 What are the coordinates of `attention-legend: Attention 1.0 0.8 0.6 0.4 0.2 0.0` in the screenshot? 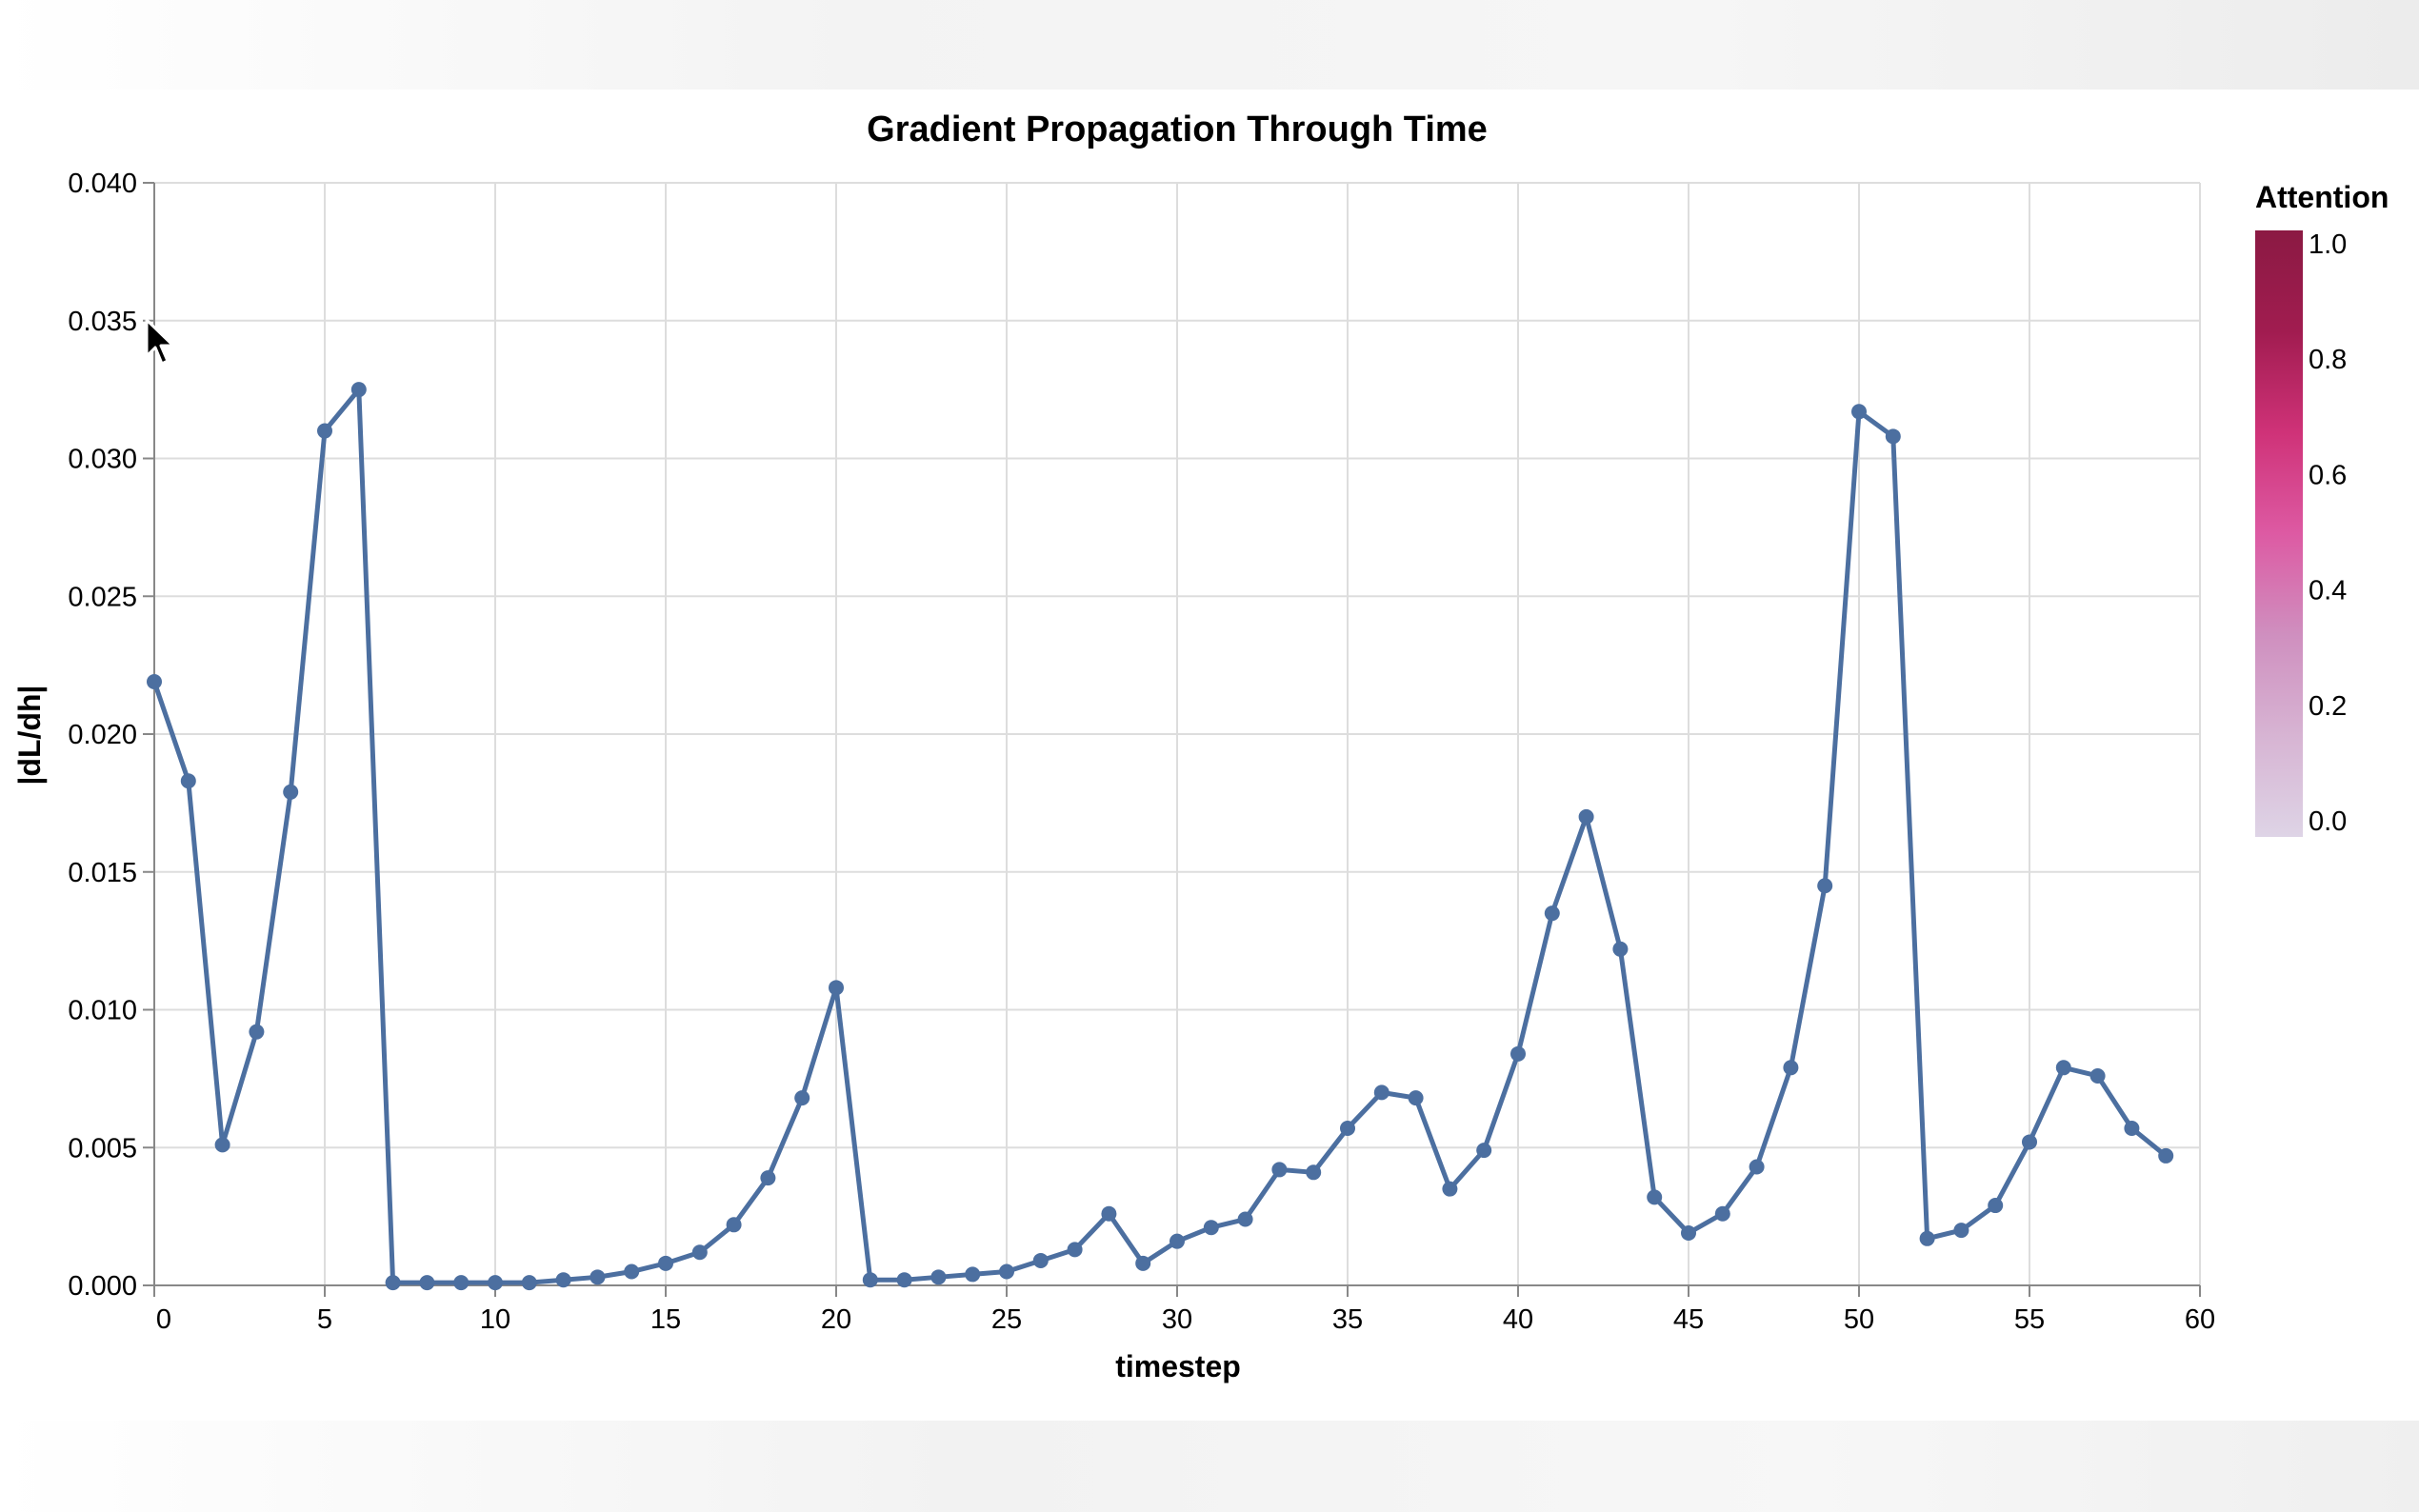 It's located at (2322, 508).